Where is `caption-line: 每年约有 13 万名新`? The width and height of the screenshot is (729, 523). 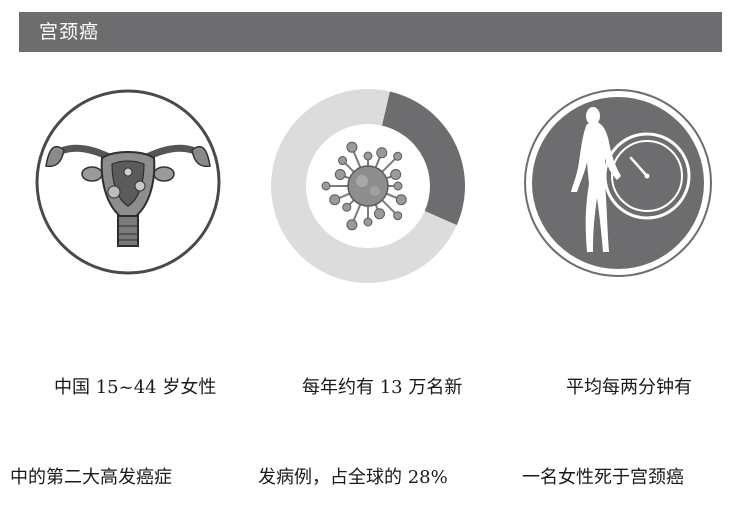 caption-line: 每年约有 13 万名新 is located at coordinates (382, 387).